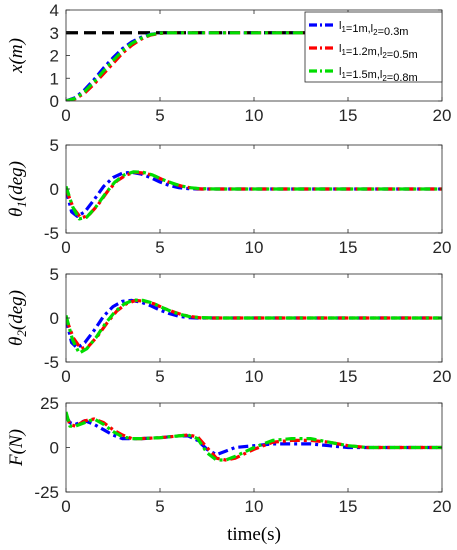 Image resolution: width=457 pixels, height=550 pixels. I want to click on x-axis-label: time(s), so click(254, 534).